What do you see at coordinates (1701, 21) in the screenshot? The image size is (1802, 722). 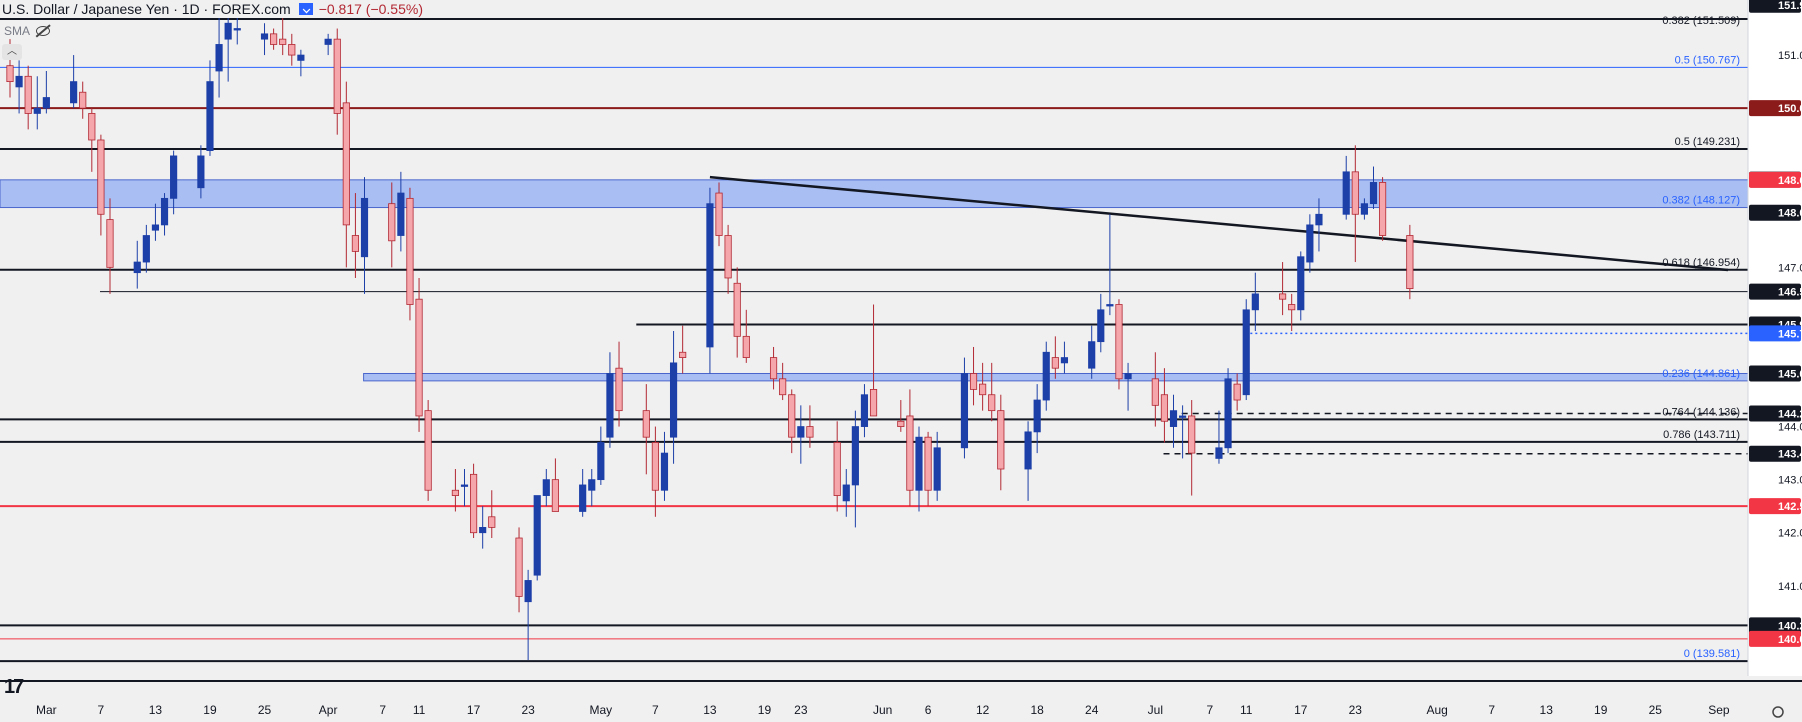 I see `fib-label-0: 0.382 (151.509)` at bounding box center [1701, 21].